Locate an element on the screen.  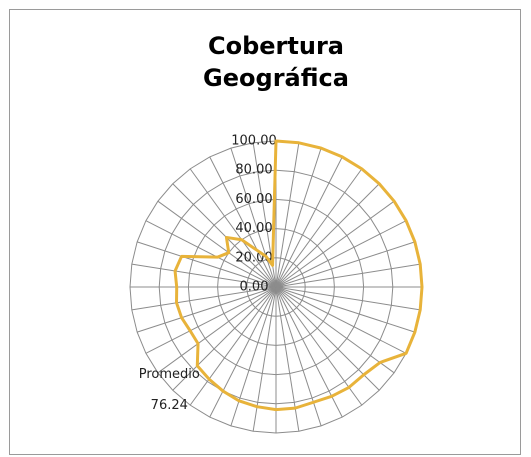
data-label: 76.24 is located at coordinates (169, 405).